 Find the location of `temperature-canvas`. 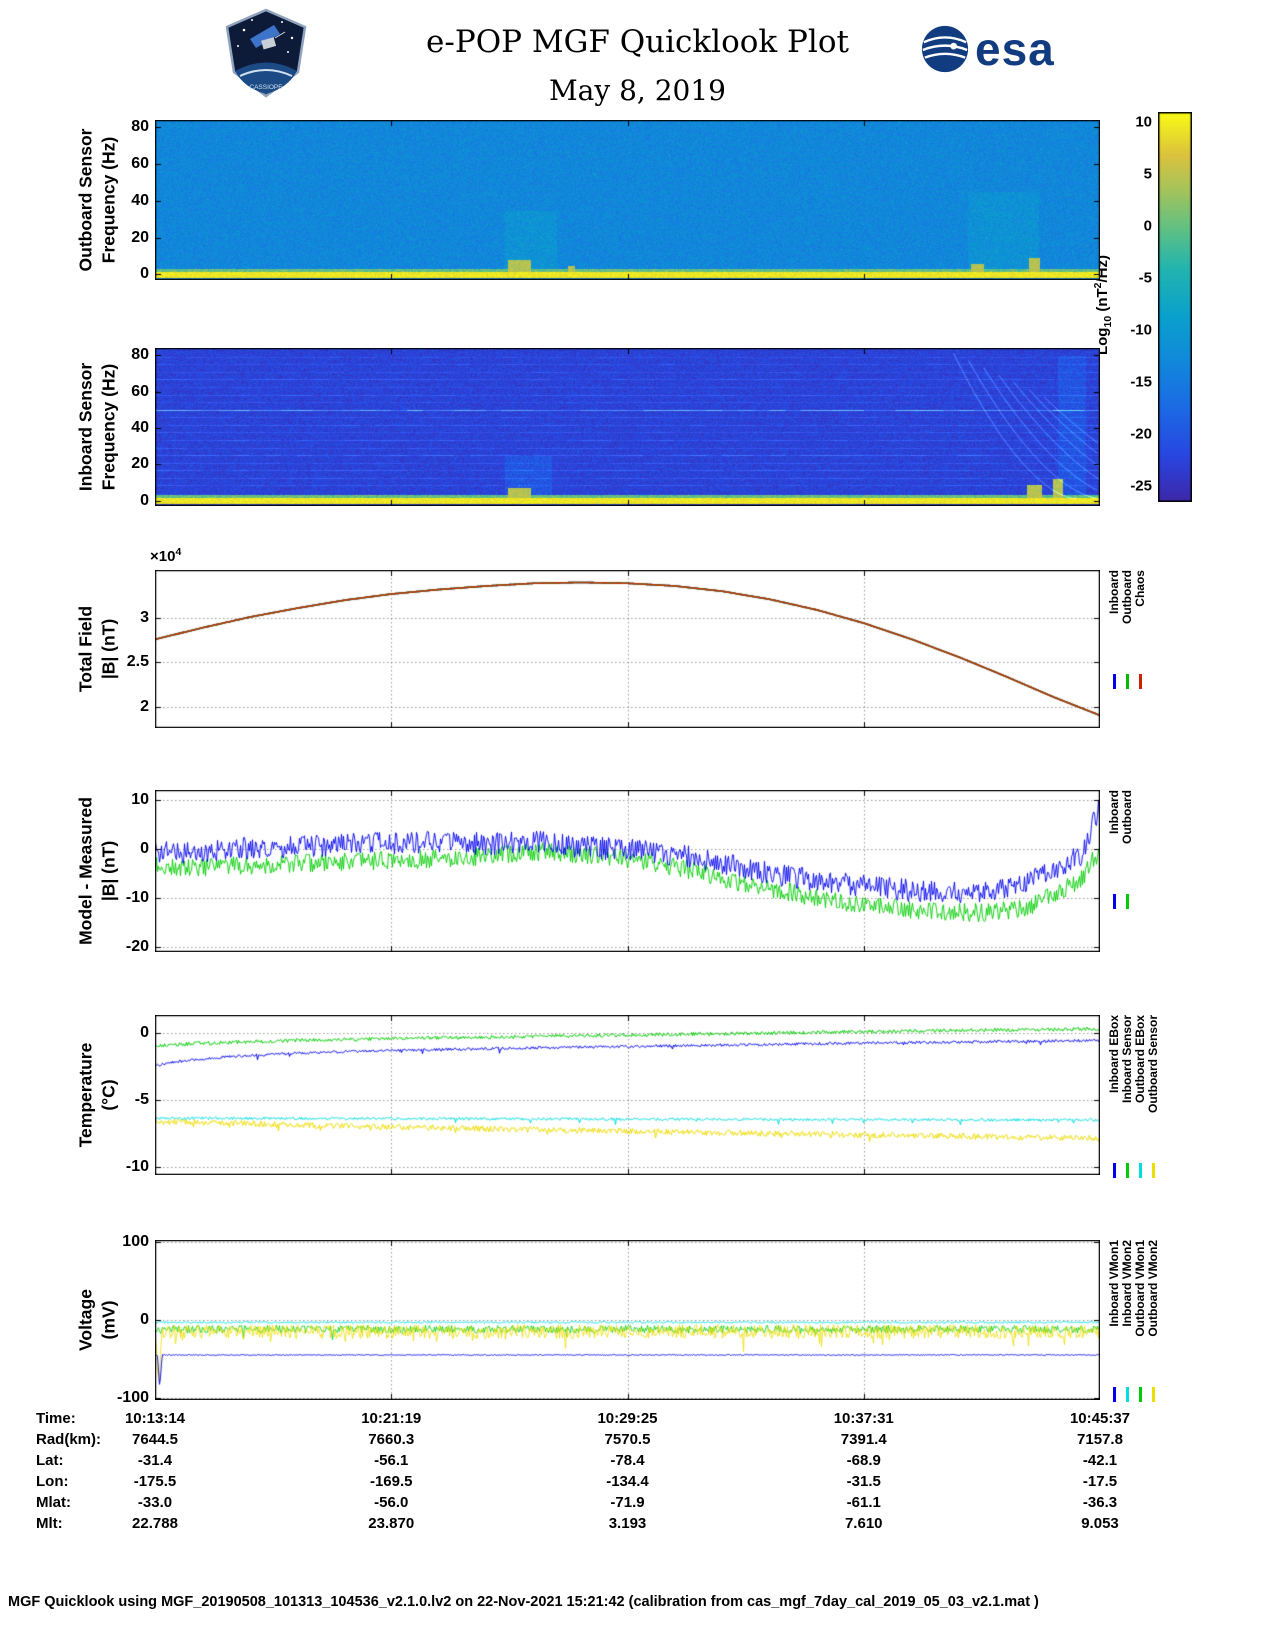

temperature-canvas is located at coordinates (627, 1095).